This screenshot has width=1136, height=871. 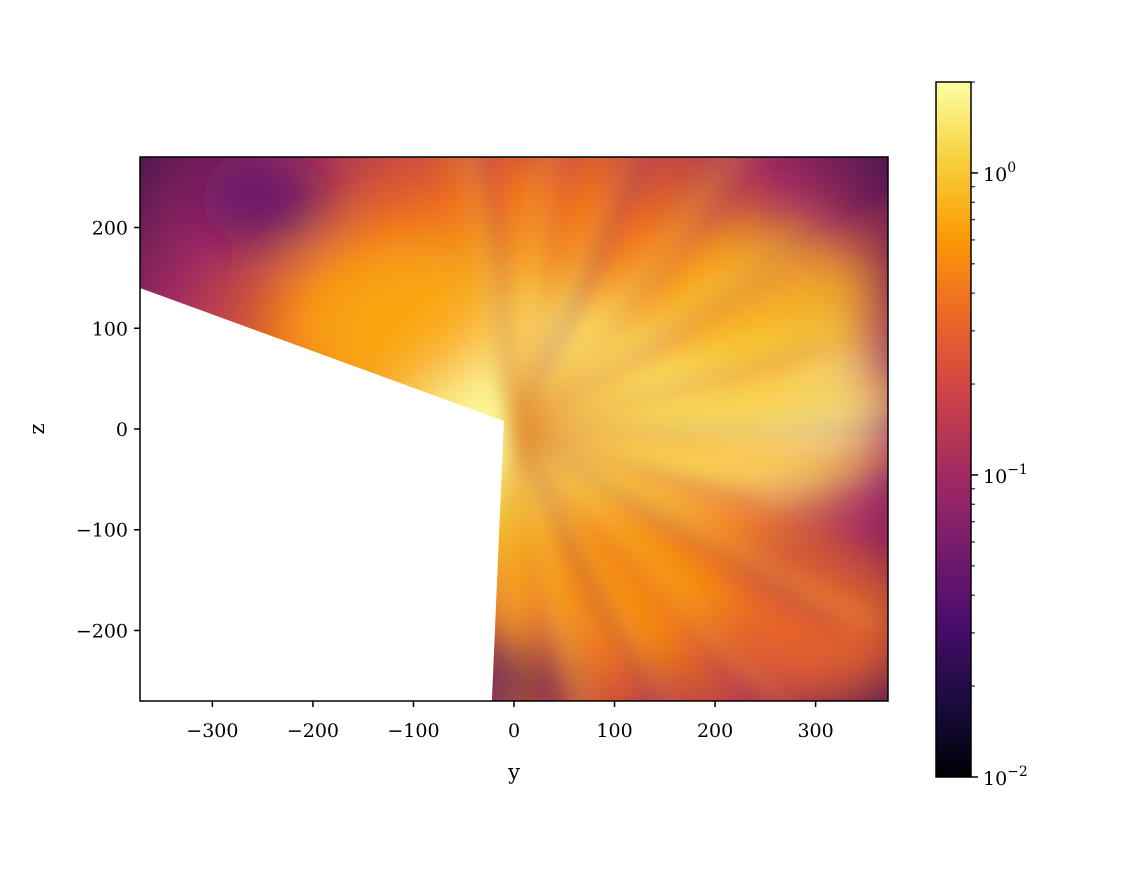 What do you see at coordinates (413, 731) in the screenshot?
I see `x-tick-label: −100` at bounding box center [413, 731].